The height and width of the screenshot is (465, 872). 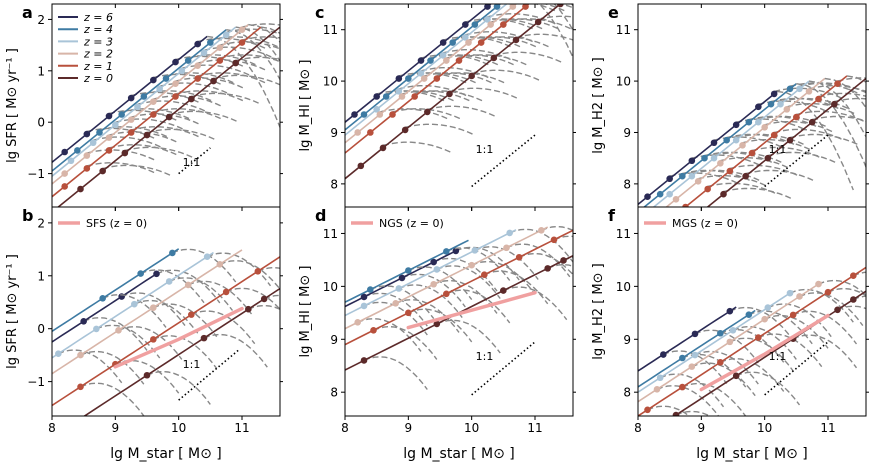 I want to click on y-tick-label: 9, so click(x=334, y=133).